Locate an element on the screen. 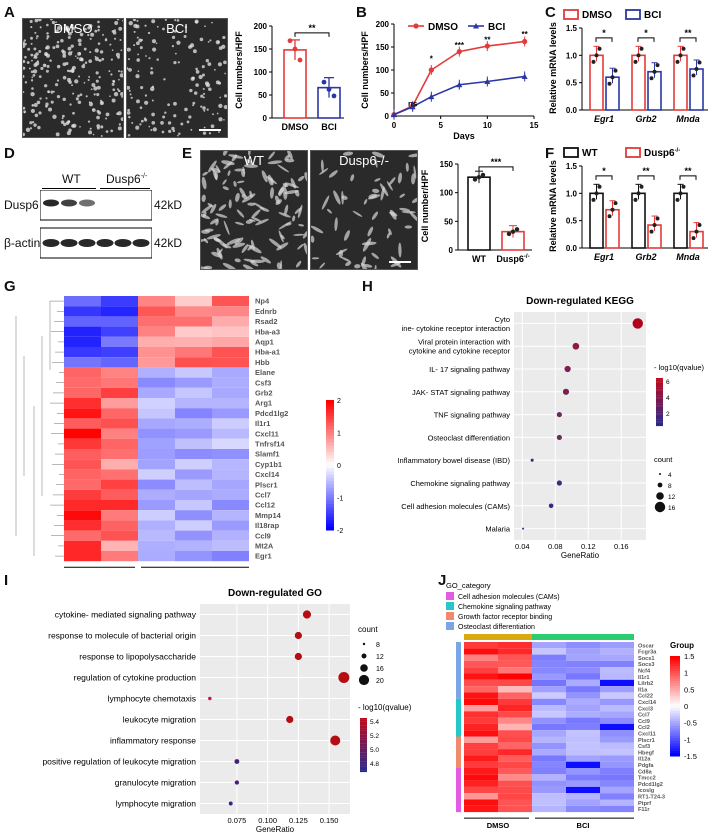 The width and height of the screenshot is (713, 836). gene-label: Ccl7 is located at coordinates (644, 716).